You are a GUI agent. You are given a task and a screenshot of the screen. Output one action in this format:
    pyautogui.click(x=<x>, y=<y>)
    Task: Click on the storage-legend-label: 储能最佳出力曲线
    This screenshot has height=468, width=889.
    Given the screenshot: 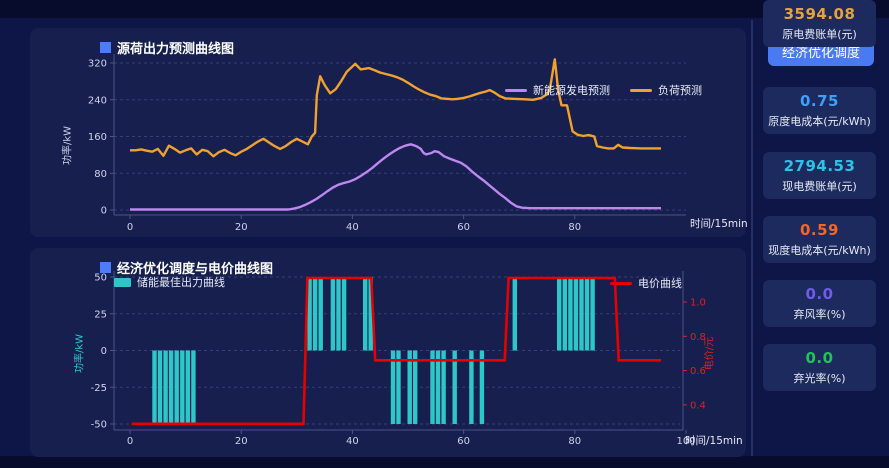 What is the action you would take?
    pyautogui.click(x=181, y=282)
    